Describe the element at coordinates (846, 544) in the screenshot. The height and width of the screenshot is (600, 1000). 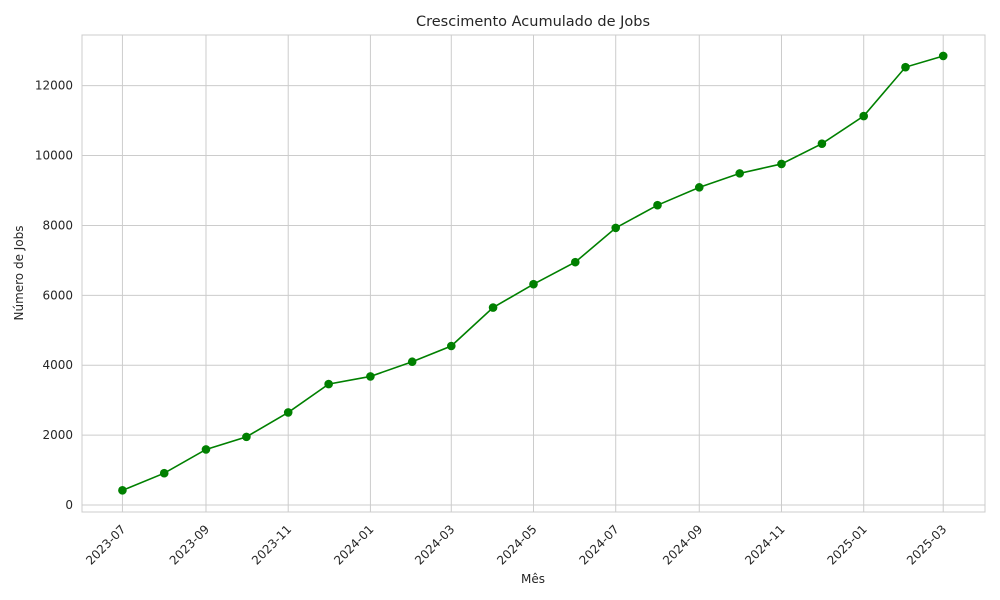
I see `x-tick-label: 2025-01` at that location.